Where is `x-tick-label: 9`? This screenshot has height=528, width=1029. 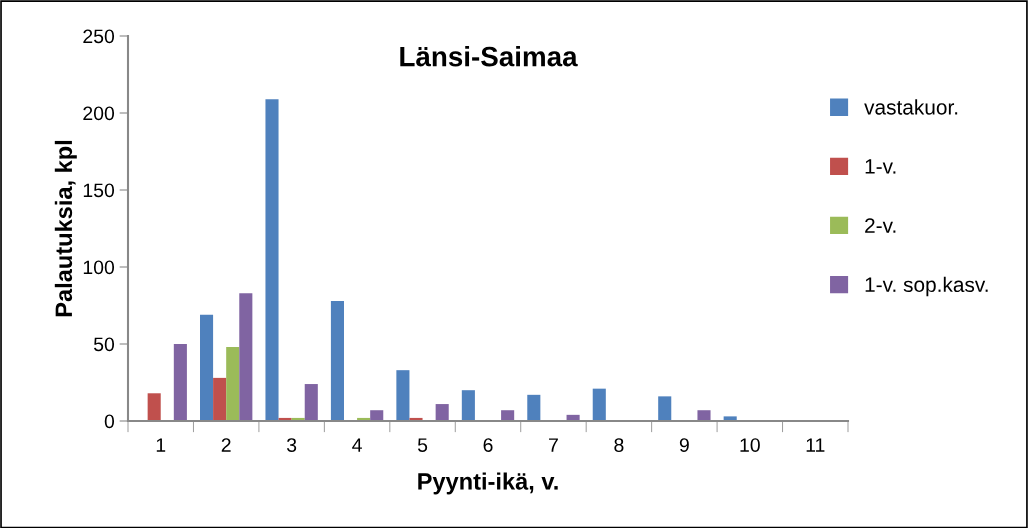
x-tick-label: 9 is located at coordinates (684, 445).